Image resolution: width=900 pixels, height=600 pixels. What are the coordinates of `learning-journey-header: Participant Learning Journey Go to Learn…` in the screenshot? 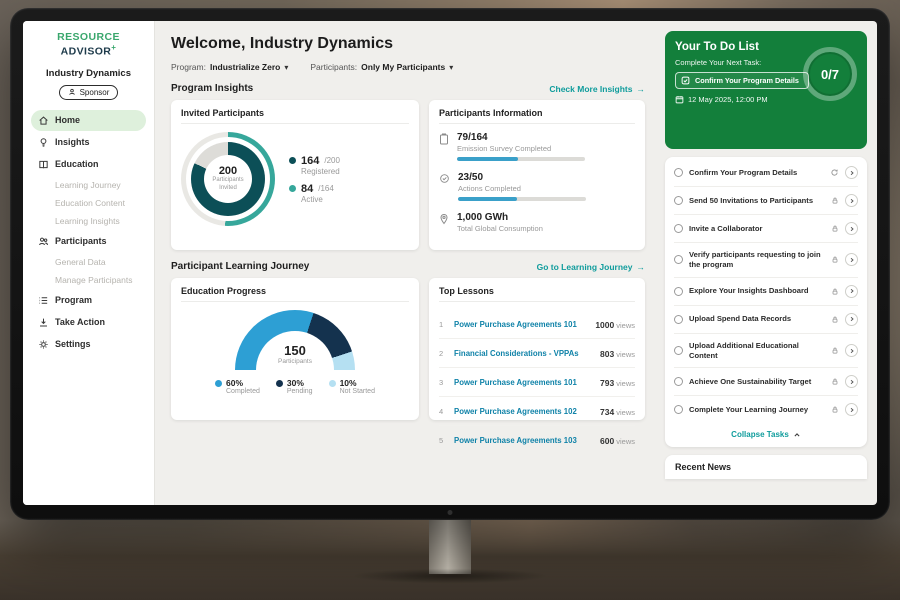 It's located at (408, 266).